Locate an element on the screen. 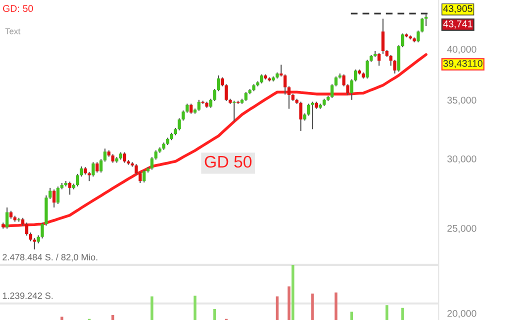 Image resolution: width=510 pixels, height=320 pixels. chart-title: GD: 50 is located at coordinates (18, 8).